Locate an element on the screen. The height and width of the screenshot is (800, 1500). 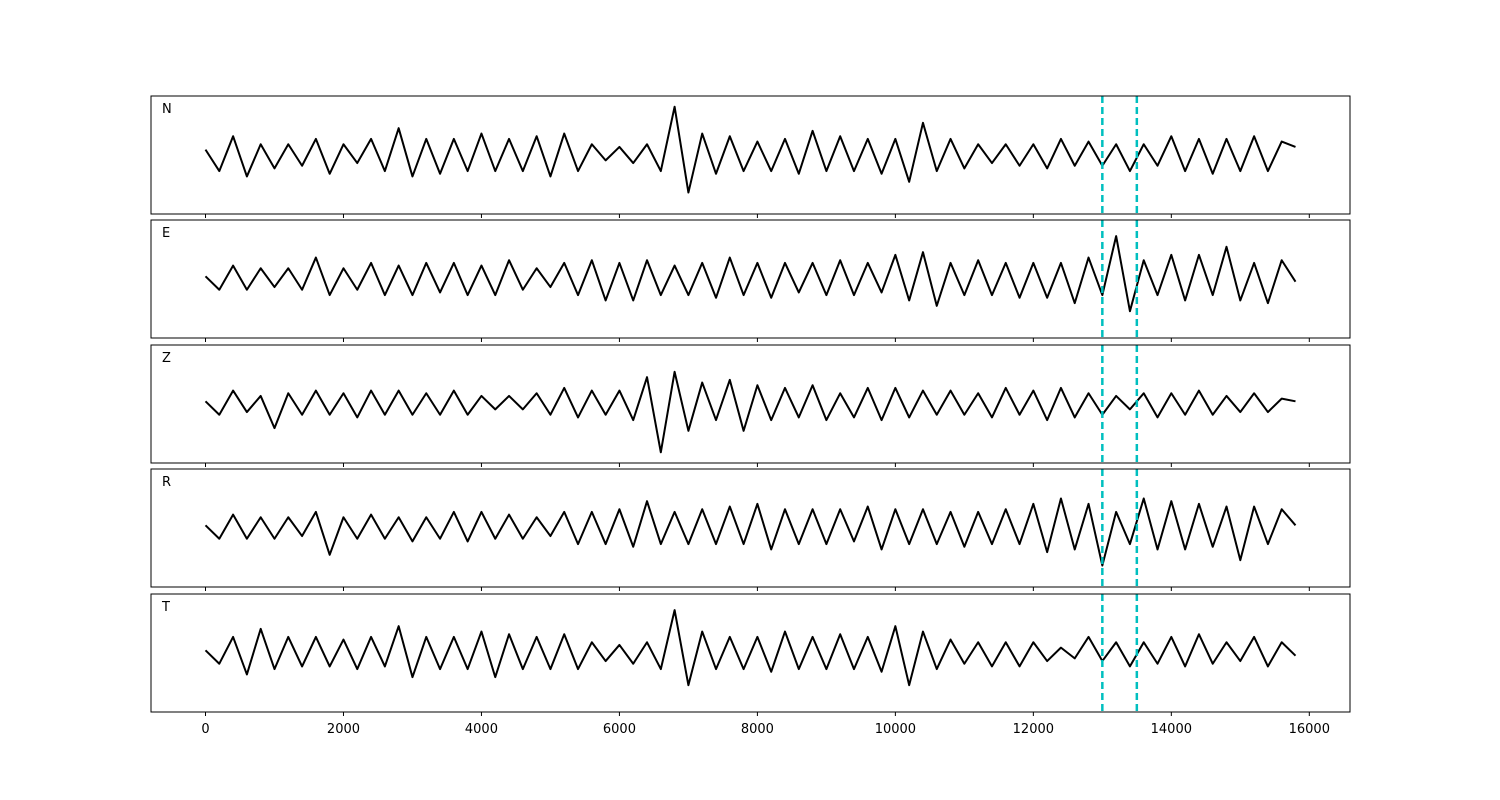
x-tick-label: 16000 is located at coordinates (1309, 729).